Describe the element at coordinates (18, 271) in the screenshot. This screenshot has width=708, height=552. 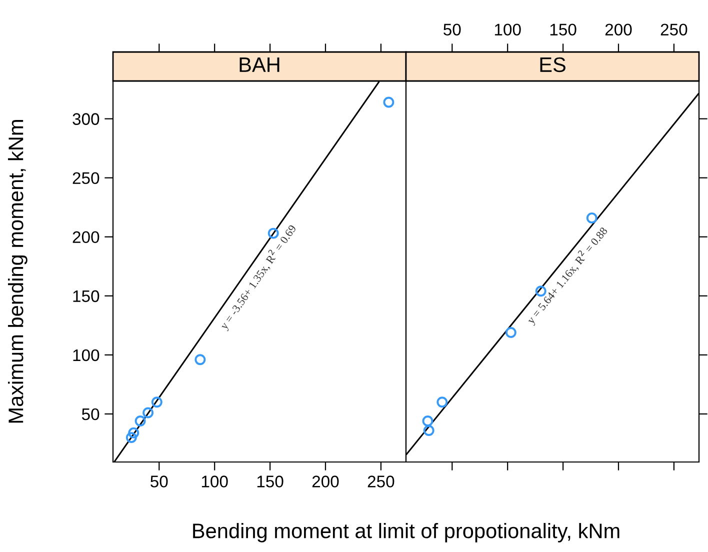
I see `y-axis-title: Maximum bending moment, kNm` at that location.